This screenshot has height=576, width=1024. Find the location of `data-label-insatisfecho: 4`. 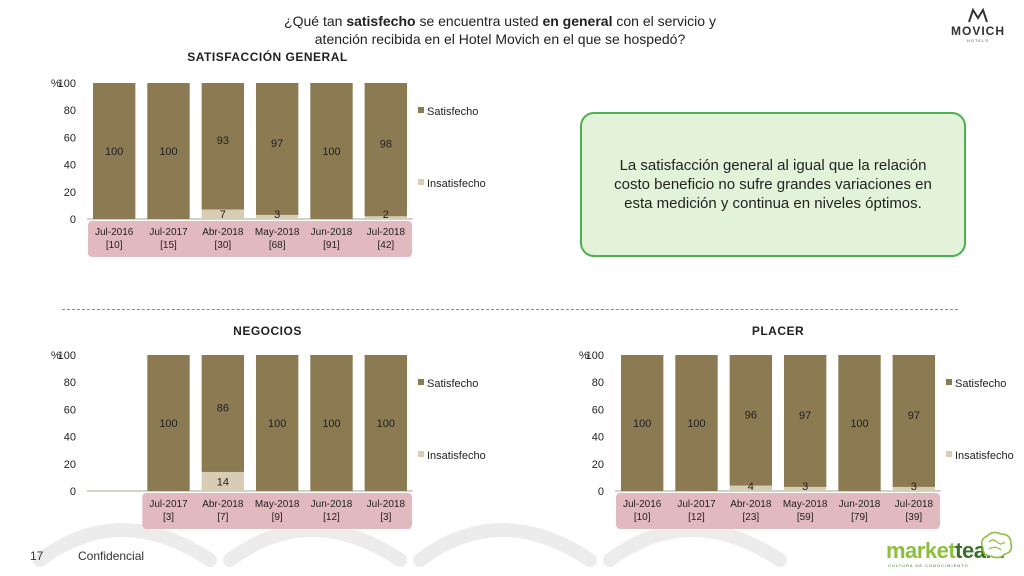

data-label-insatisfecho: 4 is located at coordinates (751, 487).